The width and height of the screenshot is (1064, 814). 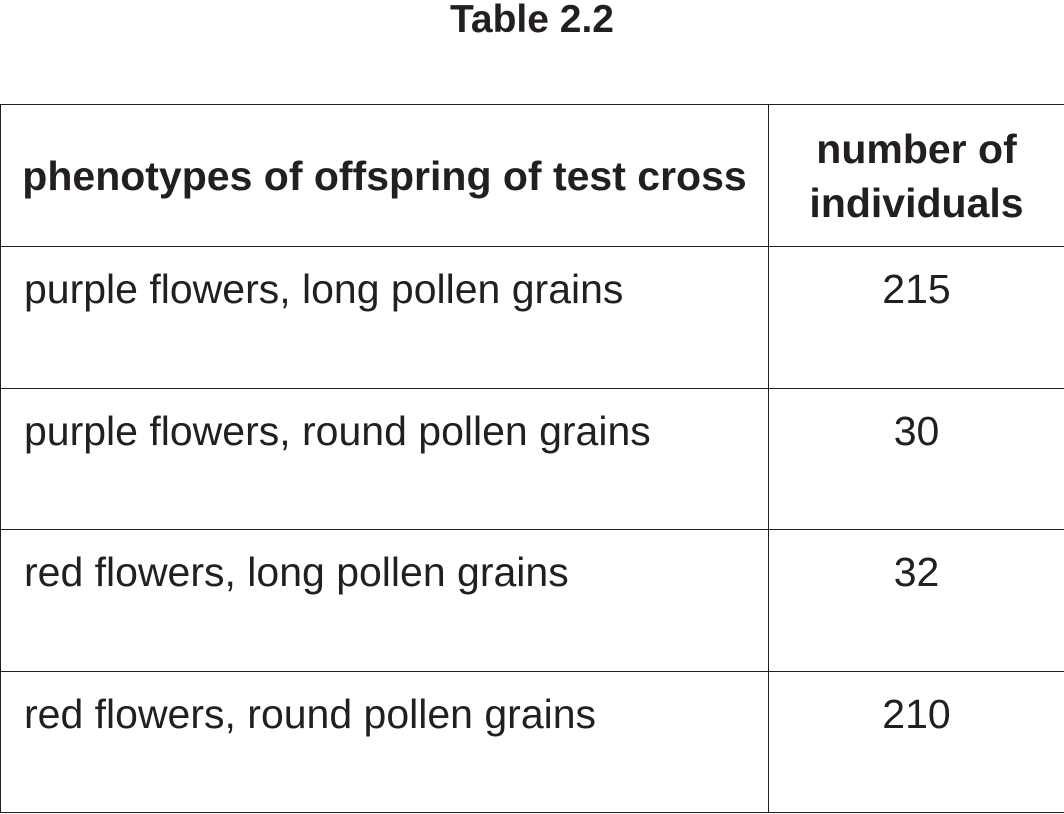 I want to click on phenotype-cell: purple flowers, round pollen grains, so click(x=384, y=458).